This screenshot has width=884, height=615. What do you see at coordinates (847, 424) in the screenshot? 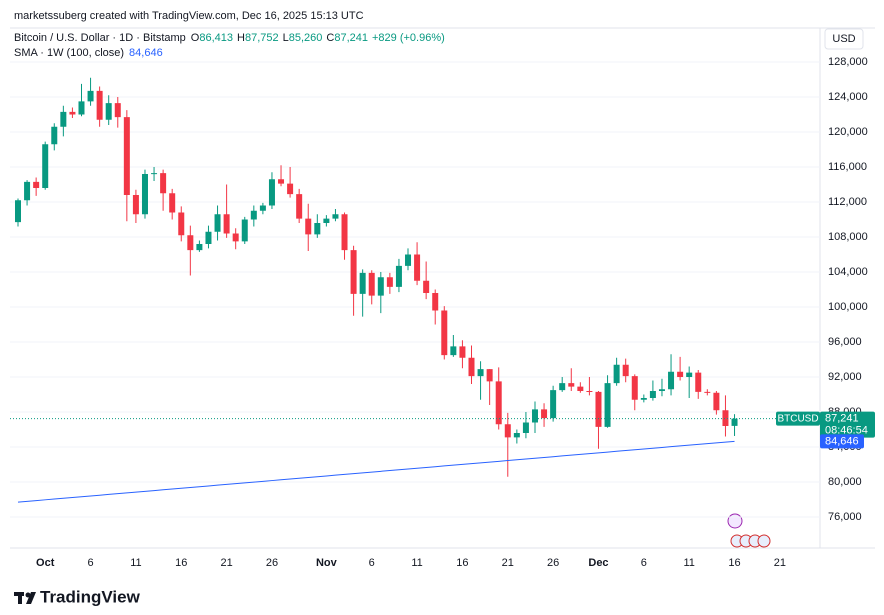
I see `price-tag` at bounding box center [847, 424].